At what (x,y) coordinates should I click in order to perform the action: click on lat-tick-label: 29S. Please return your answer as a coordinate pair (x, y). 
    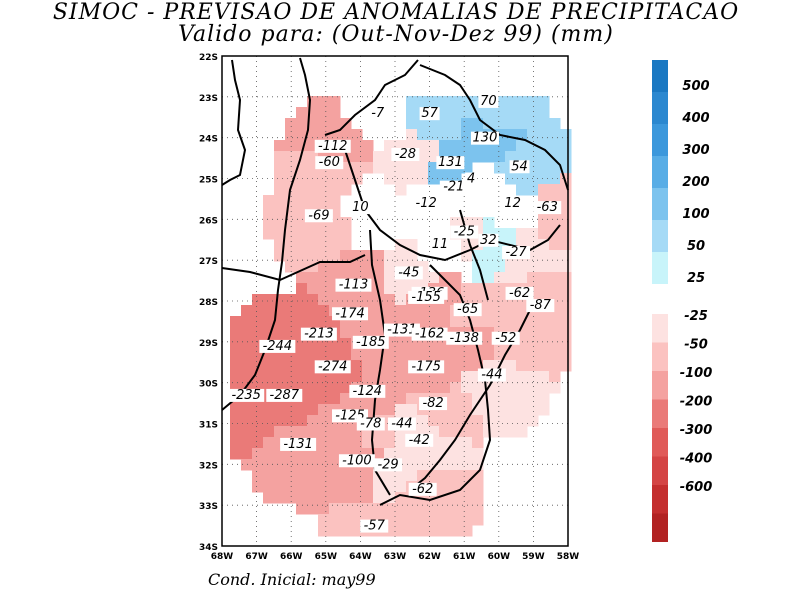
    Looking at the image, I should click on (208, 344).